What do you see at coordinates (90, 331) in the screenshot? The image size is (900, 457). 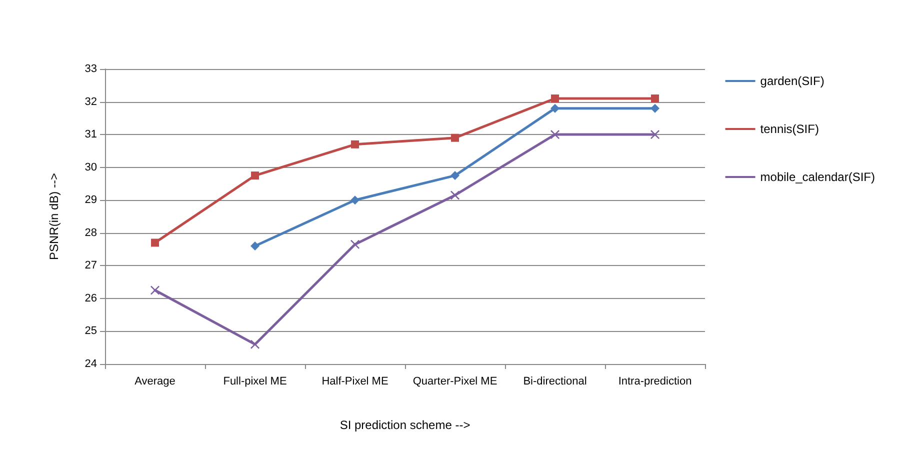 I see `y-tick-label: 25` at bounding box center [90, 331].